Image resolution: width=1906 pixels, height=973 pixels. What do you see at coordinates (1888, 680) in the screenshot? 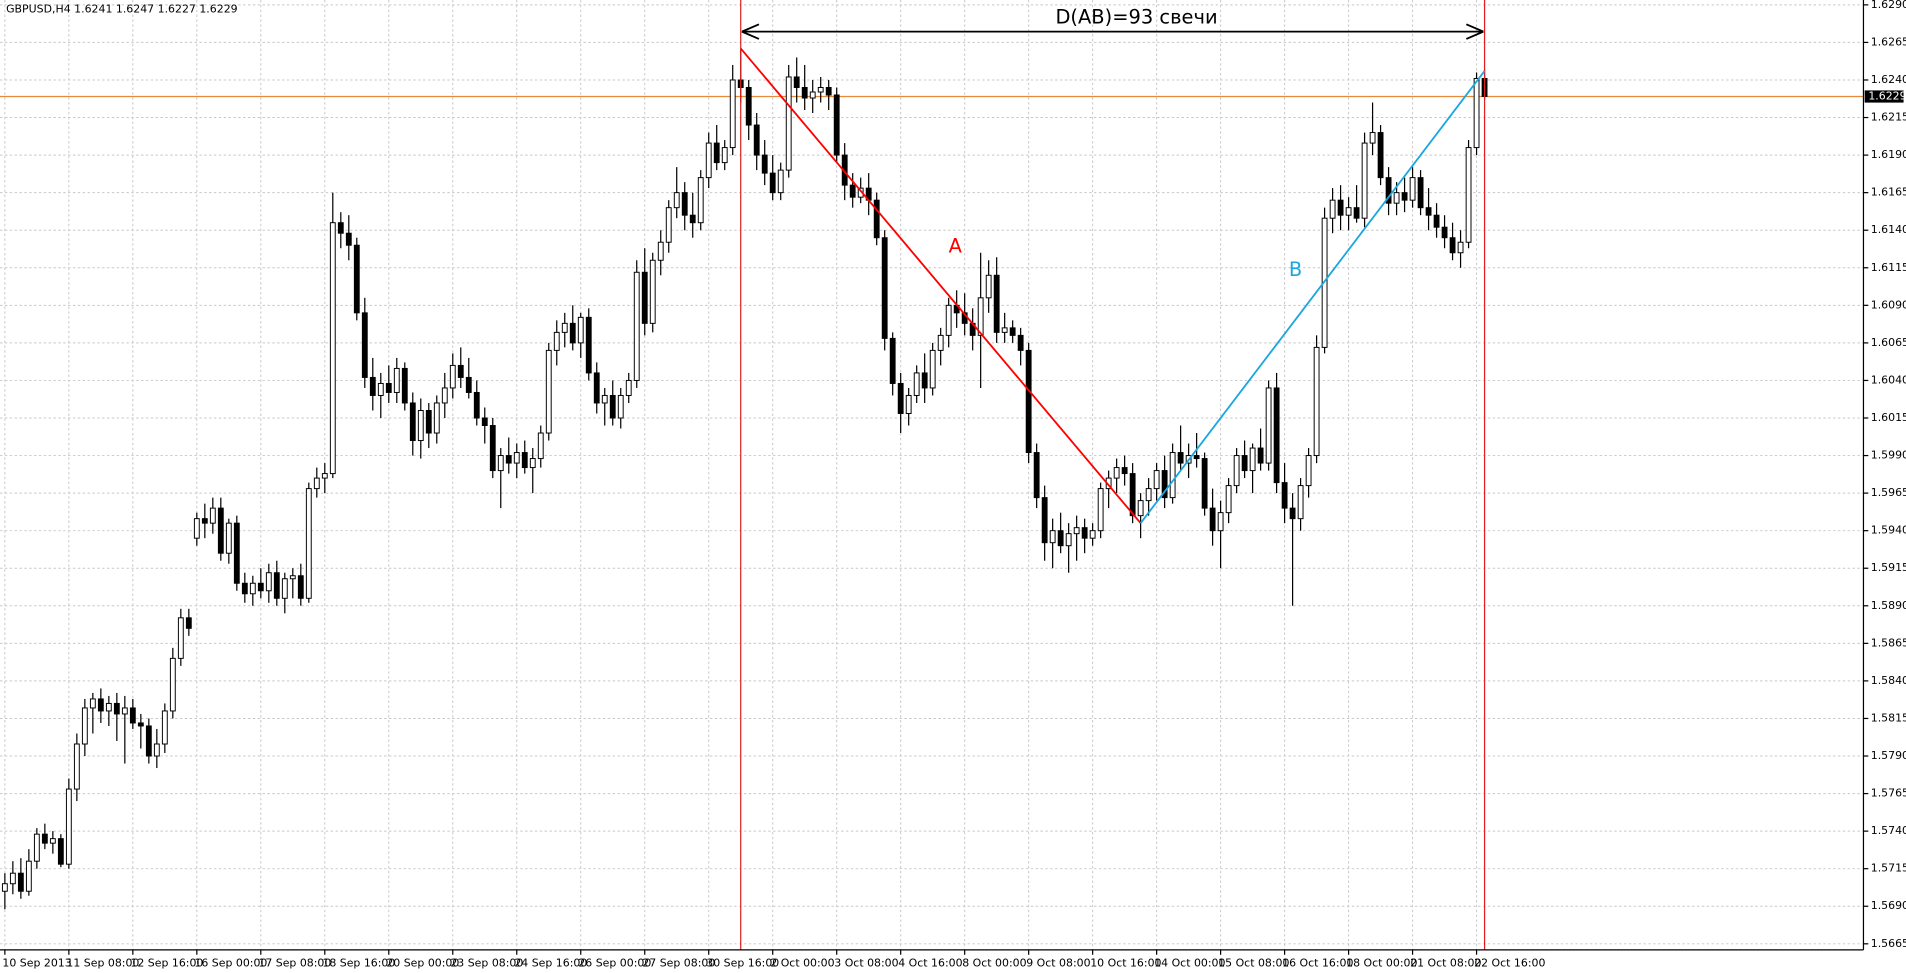
I see `y-tick-label: 1.5840` at bounding box center [1888, 680].